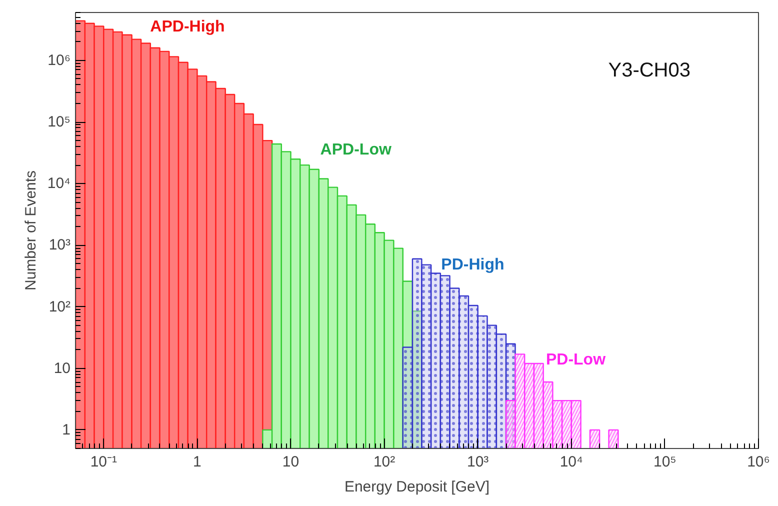 This screenshot has width=778, height=506. Describe the element at coordinates (59, 122) in the screenshot. I see `y-tick-label: 10⁵` at that location.